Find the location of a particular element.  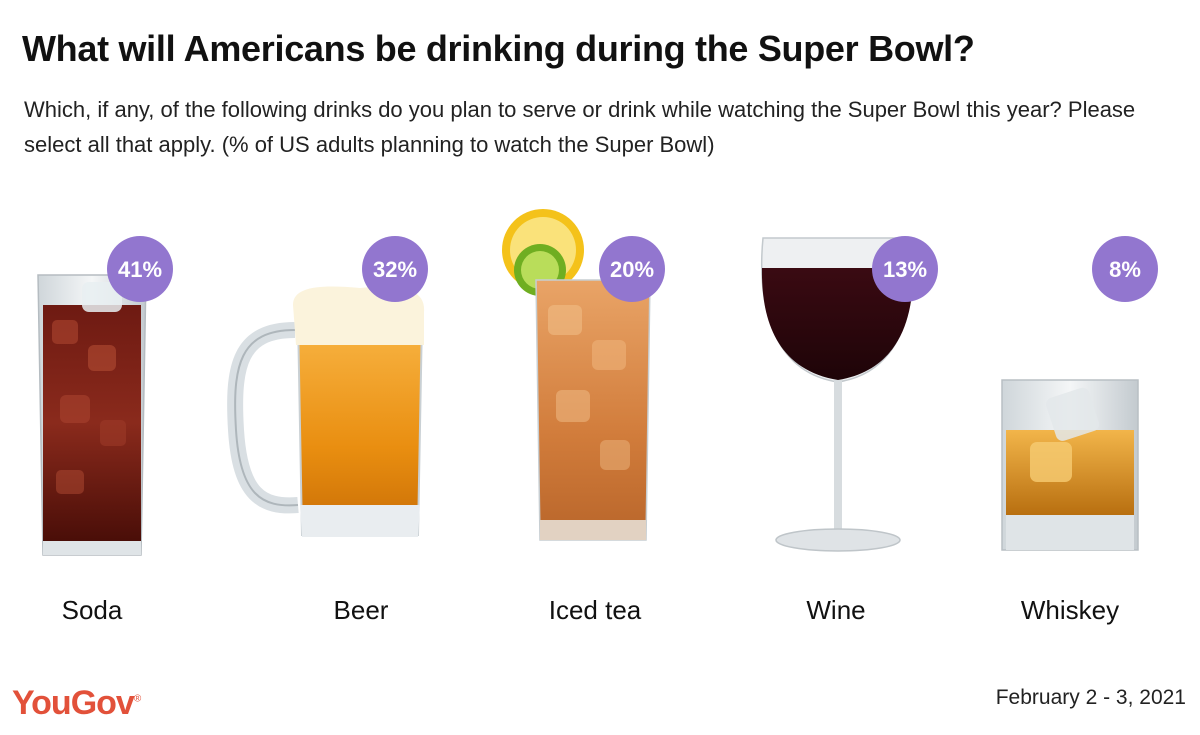

value-badge-soda is located at coordinates (140, 269).